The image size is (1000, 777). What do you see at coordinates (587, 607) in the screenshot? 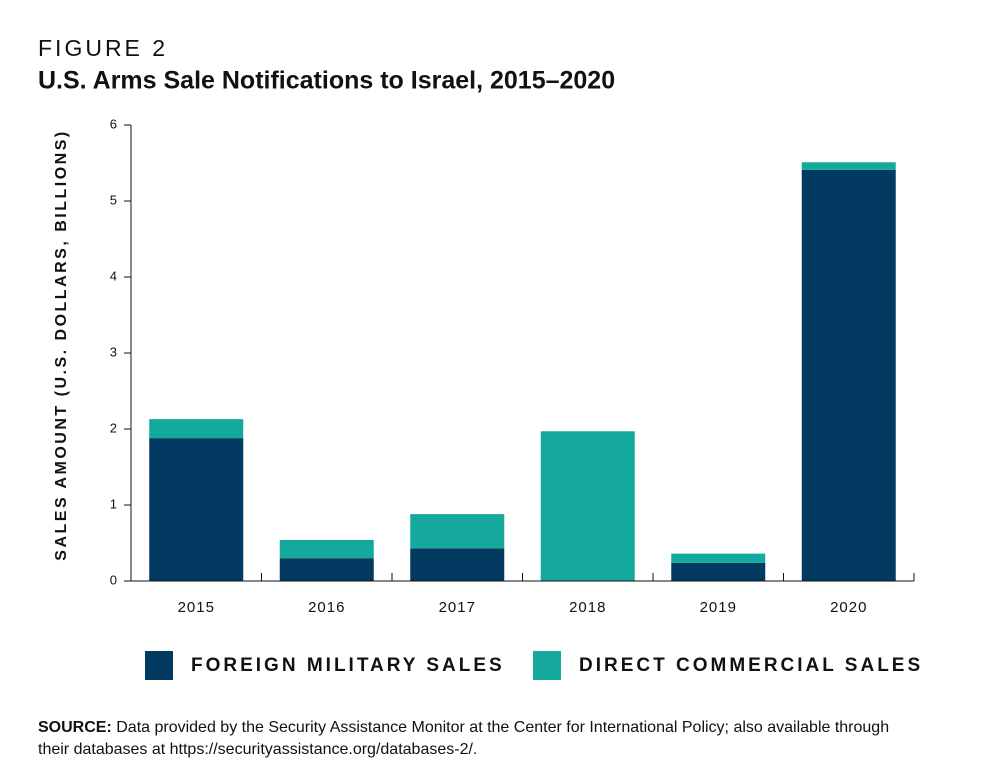
I see `x-tick-label: 2018` at bounding box center [587, 607].